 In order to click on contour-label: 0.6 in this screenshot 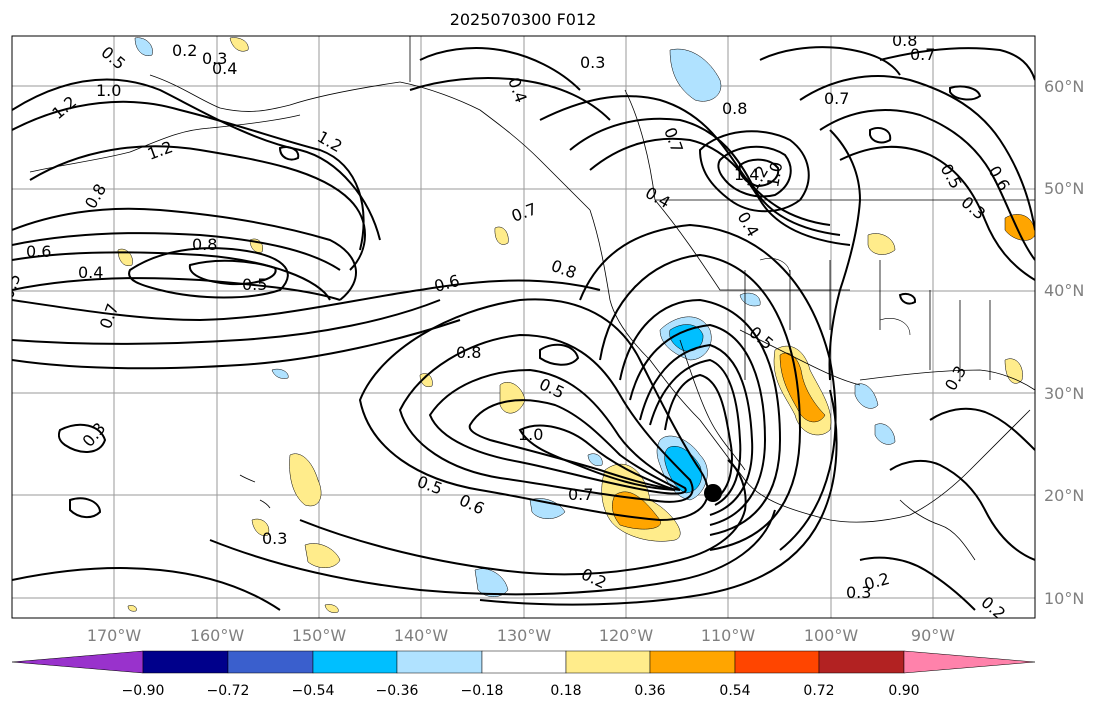, I will do `click(38, 251)`.